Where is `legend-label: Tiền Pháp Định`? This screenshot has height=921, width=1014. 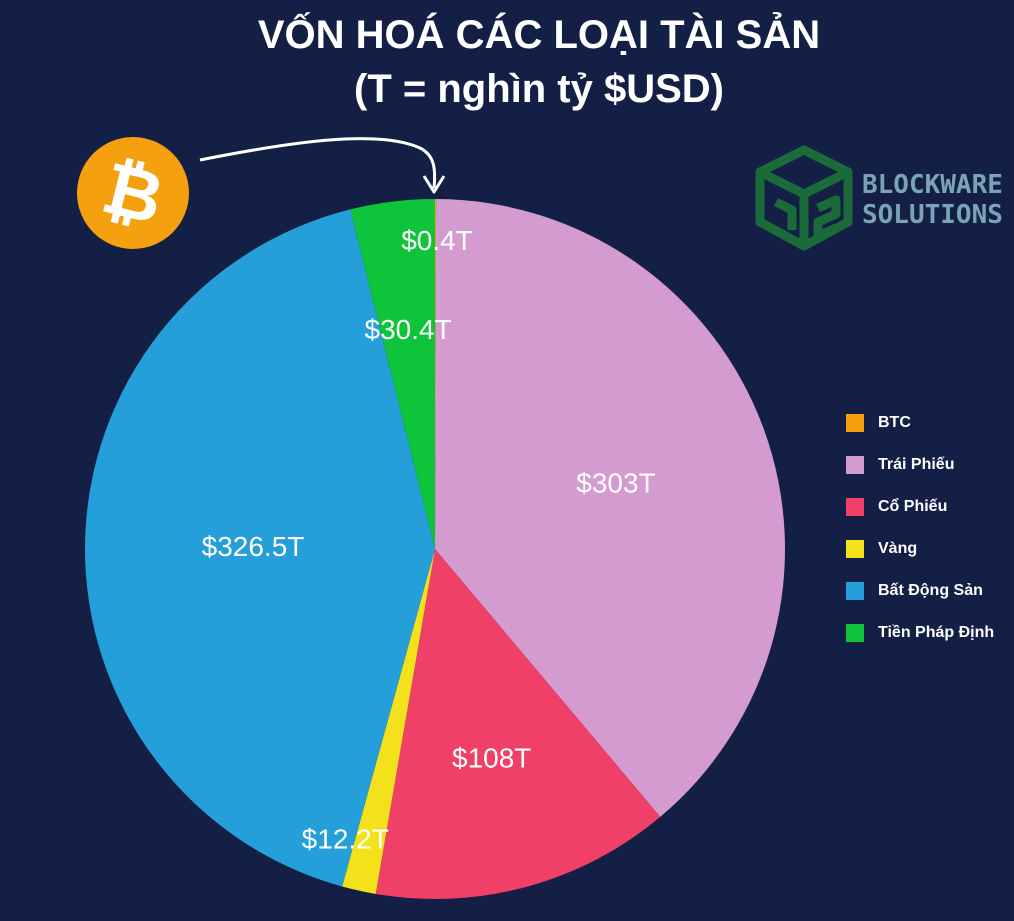 legend-label: Tiền Pháp Định is located at coordinates (936, 632).